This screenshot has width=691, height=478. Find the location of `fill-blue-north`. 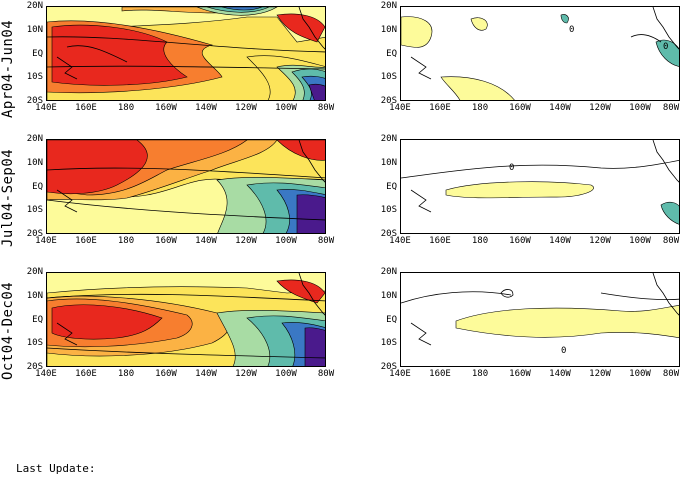

fill-blue-north is located at coordinates (242, 9).